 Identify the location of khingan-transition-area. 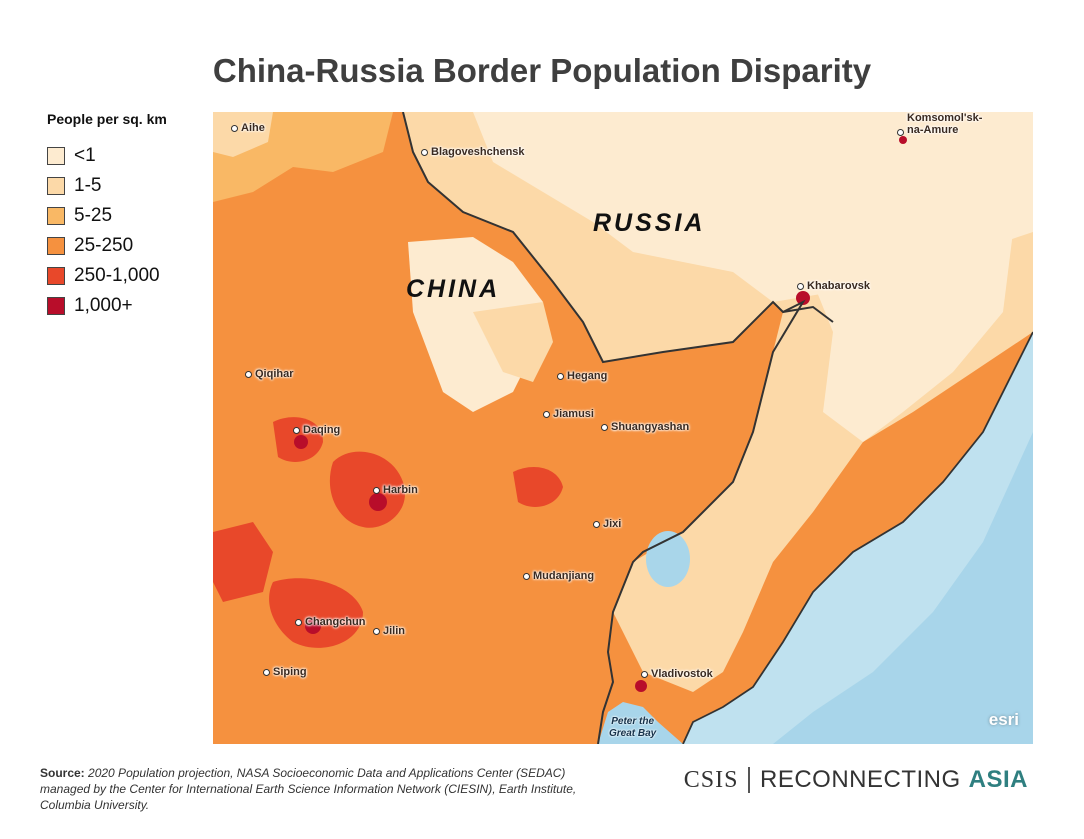
(513, 342).